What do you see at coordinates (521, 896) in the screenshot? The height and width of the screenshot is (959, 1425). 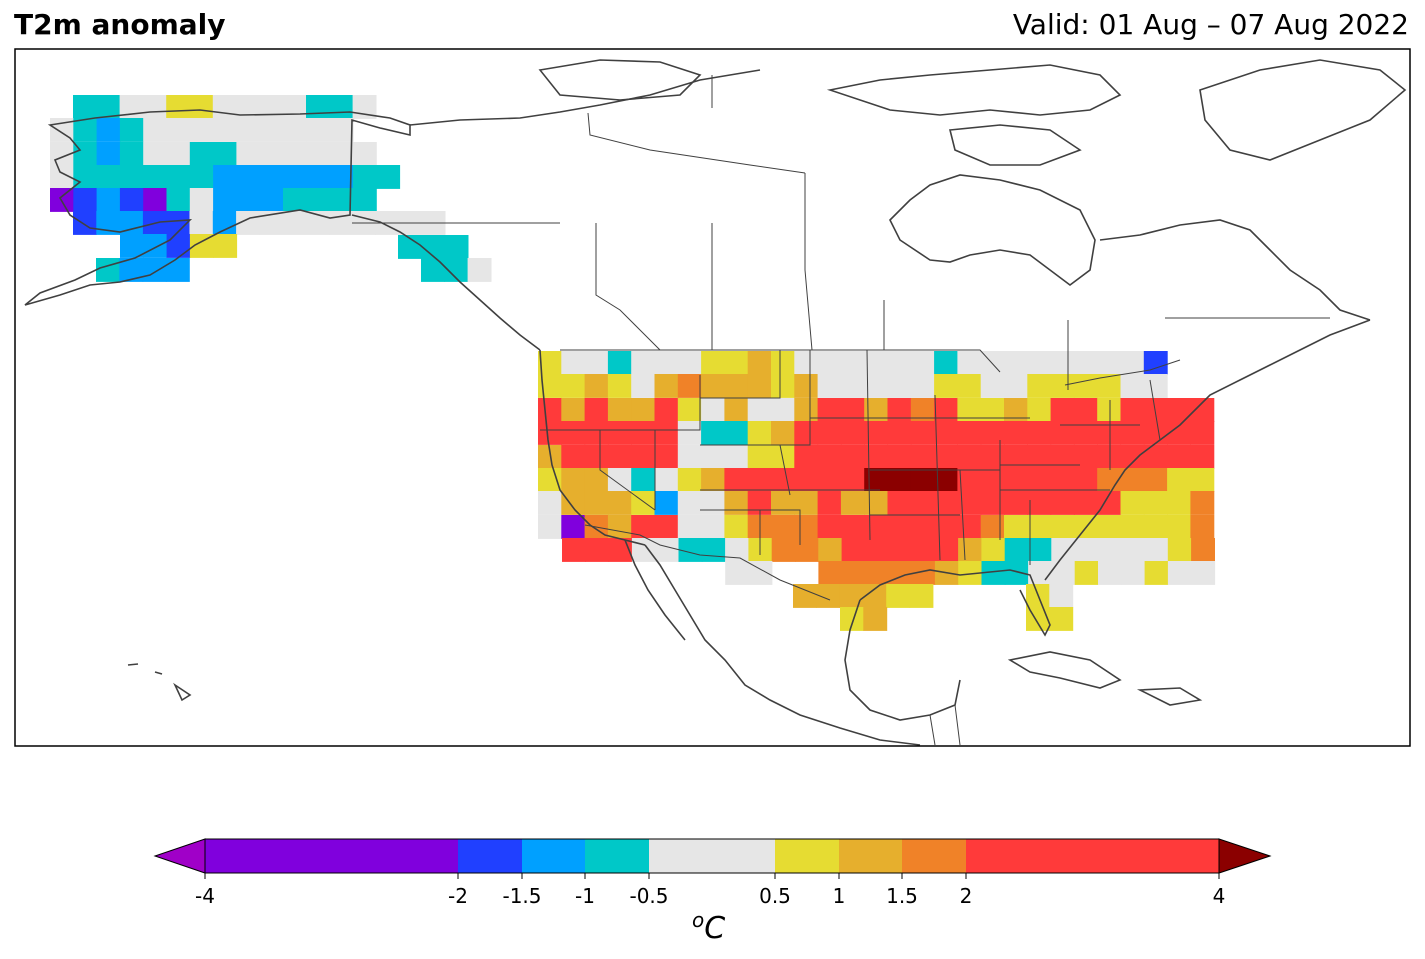 I see `colorbar-tick-label: -1.5` at bounding box center [521, 896].